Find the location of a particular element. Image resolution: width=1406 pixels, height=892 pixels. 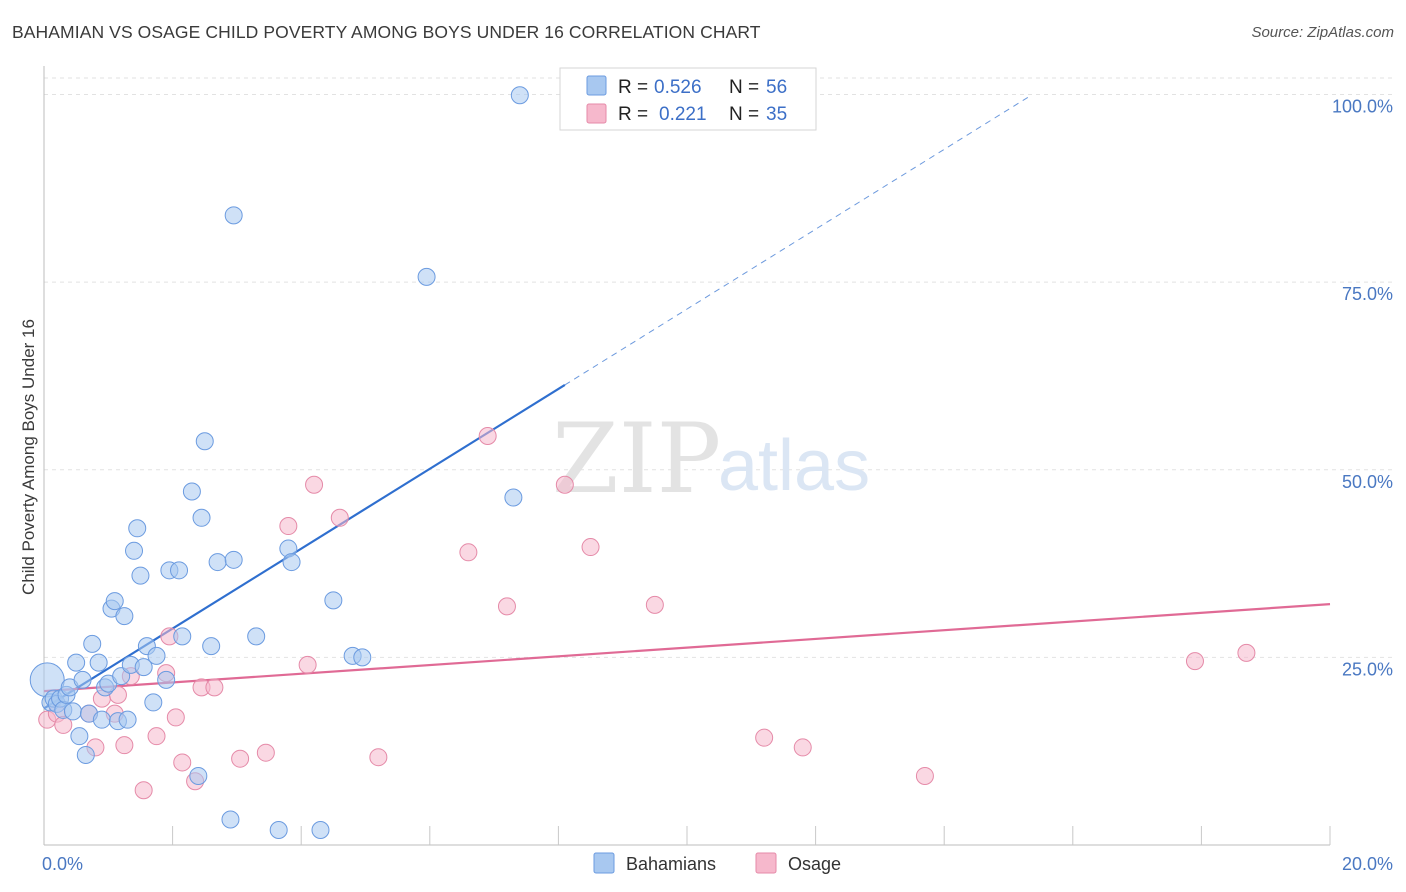

legend-r-value-bahamians: 0.526 is located at coordinates (678, 87).